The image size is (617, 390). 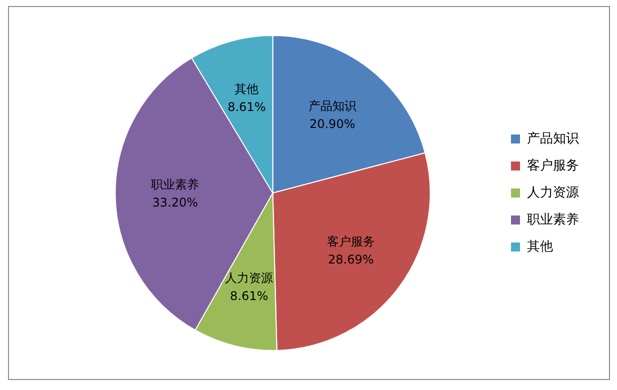 I want to click on slice-label: 人力资源, so click(x=249, y=277).